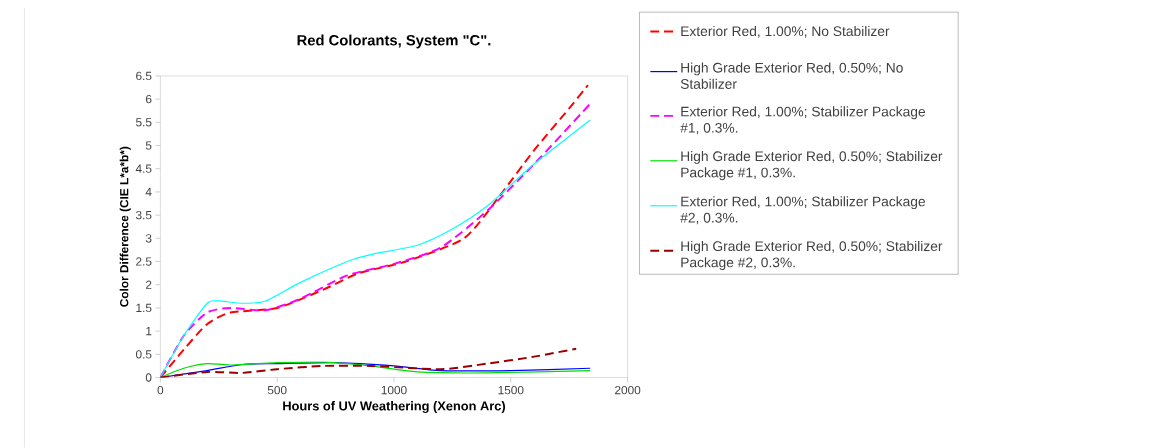 The height and width of the screenshot is (448, 1154). What do you see at coordinates (148, 192) in the screenshot?
I see `y-tick-label: 4` at bounding box center [148, 192].